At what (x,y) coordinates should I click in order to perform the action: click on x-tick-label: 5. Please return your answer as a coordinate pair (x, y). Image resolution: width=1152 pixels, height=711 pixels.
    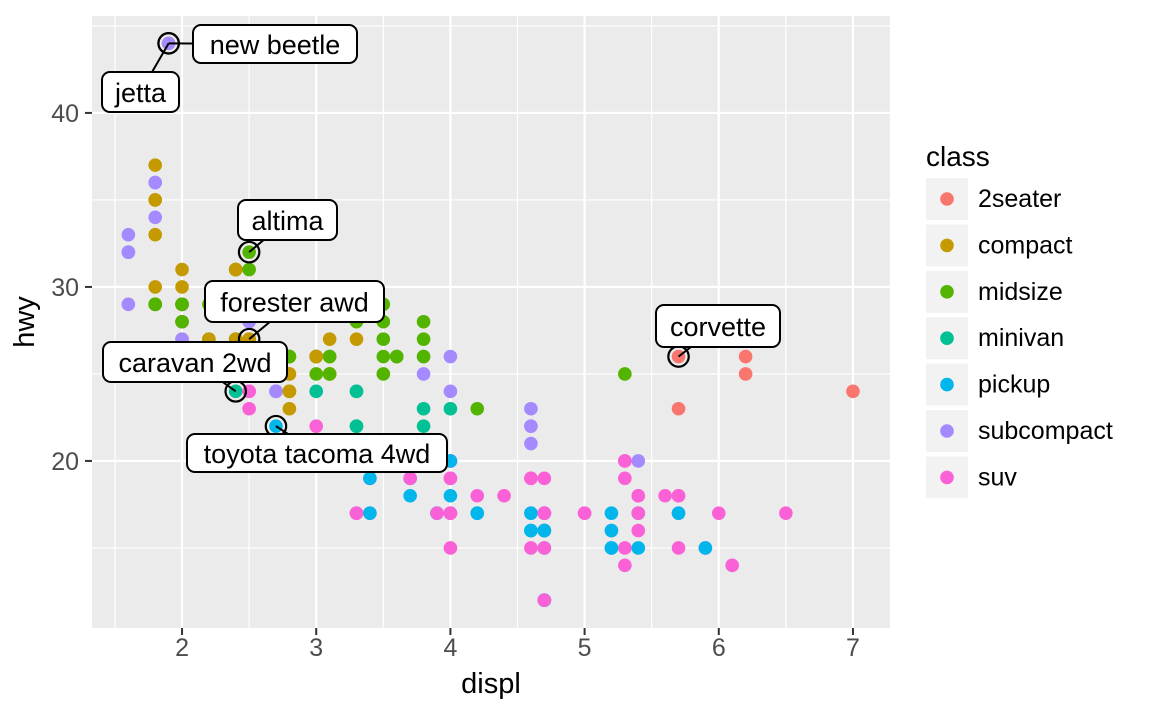
    Looking at the image, I should click on (585, 648).